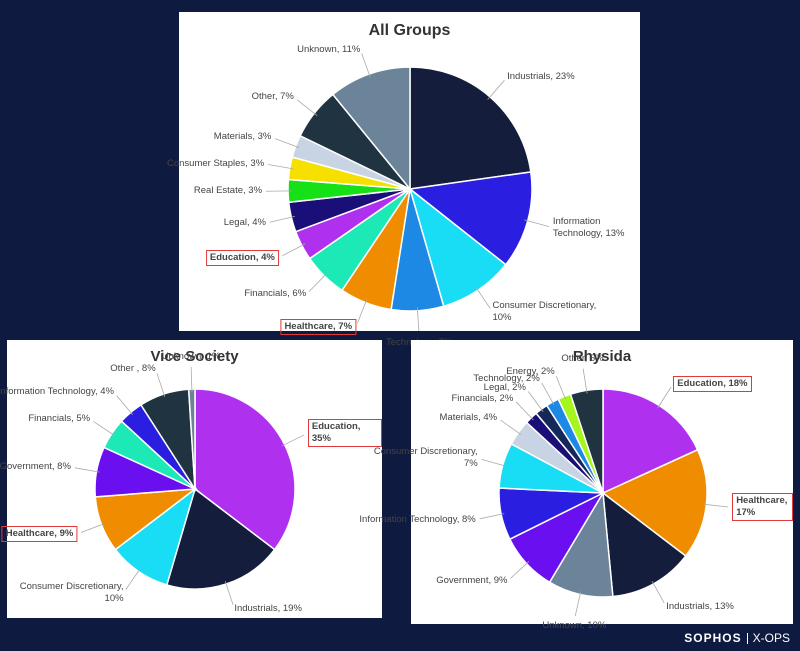  Describe the element at coordinates (506, 379) in the screenshot. I see `data-label: Technology, 2%` at that location.